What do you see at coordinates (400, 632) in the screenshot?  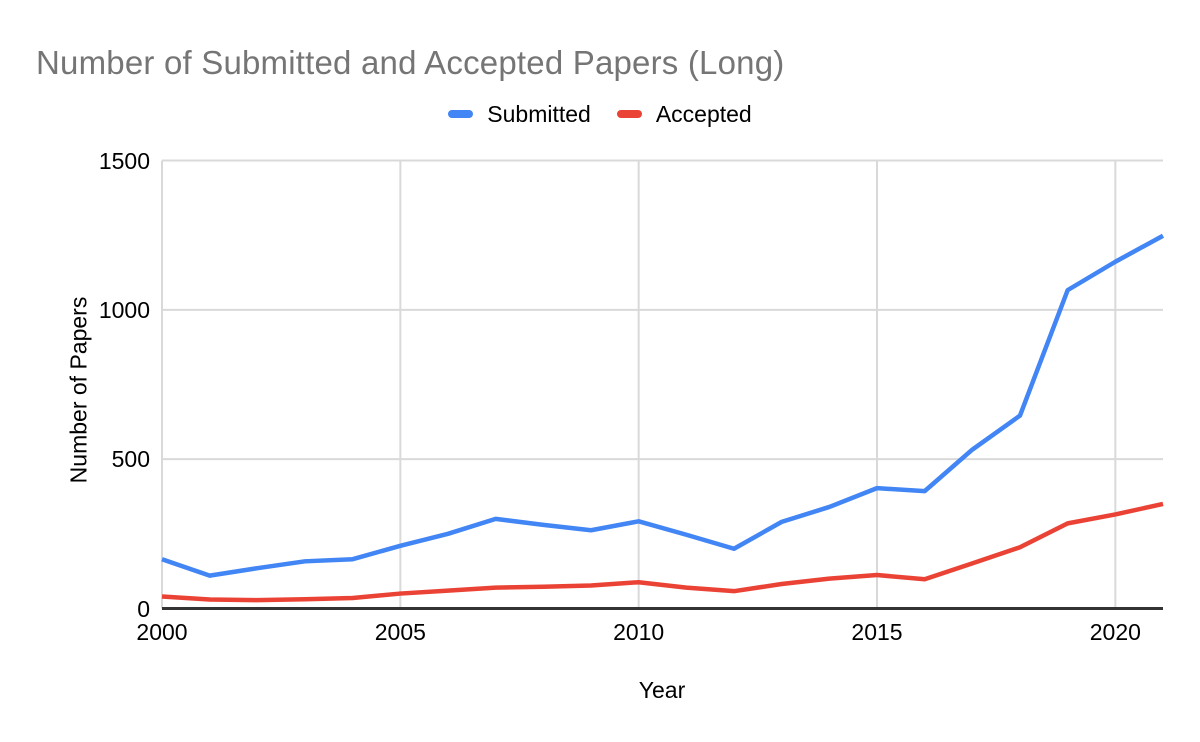 I see `x-tick-label: 2005` at bounding box center [400, 632].